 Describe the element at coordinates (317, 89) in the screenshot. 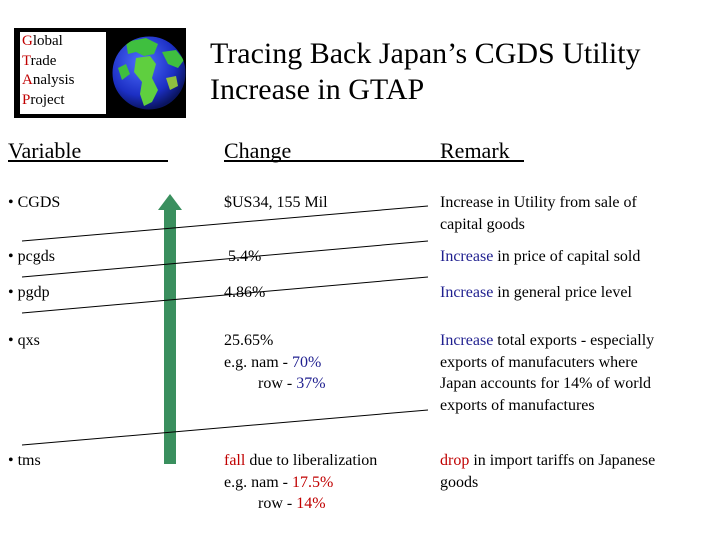

I see `title-line-2: Increase in GTAP` at that location.